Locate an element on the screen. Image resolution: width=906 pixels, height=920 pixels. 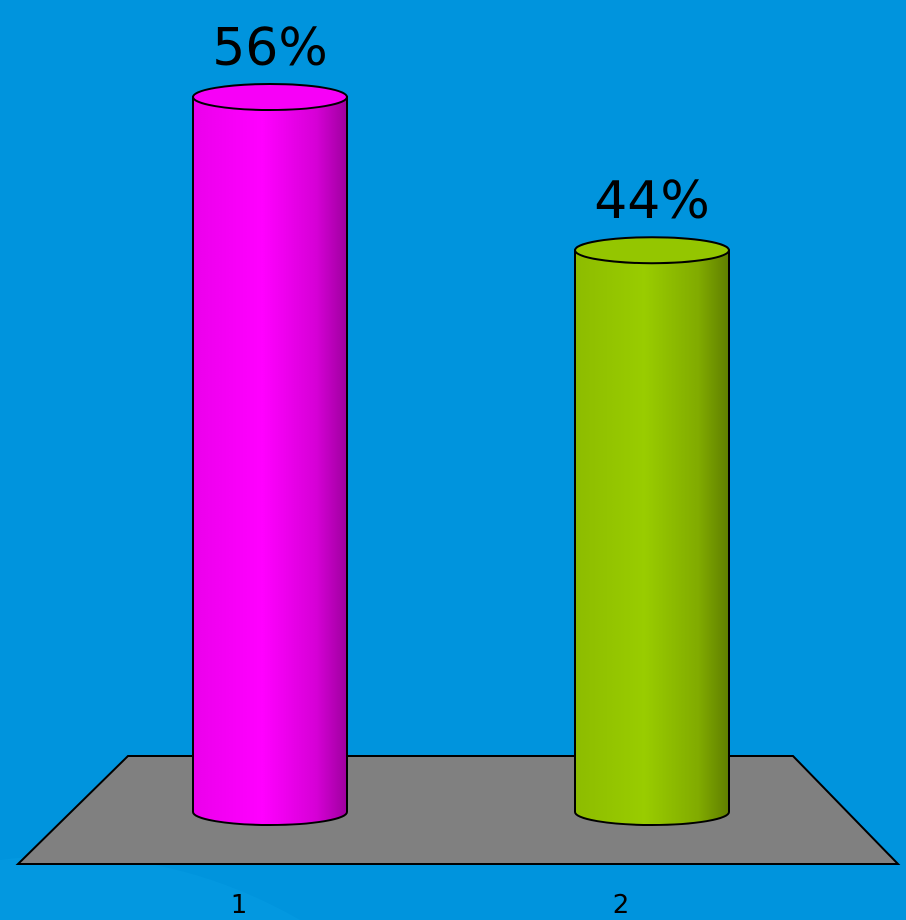
labels-layer: 56% 44% is located at coordinates (461, 124).